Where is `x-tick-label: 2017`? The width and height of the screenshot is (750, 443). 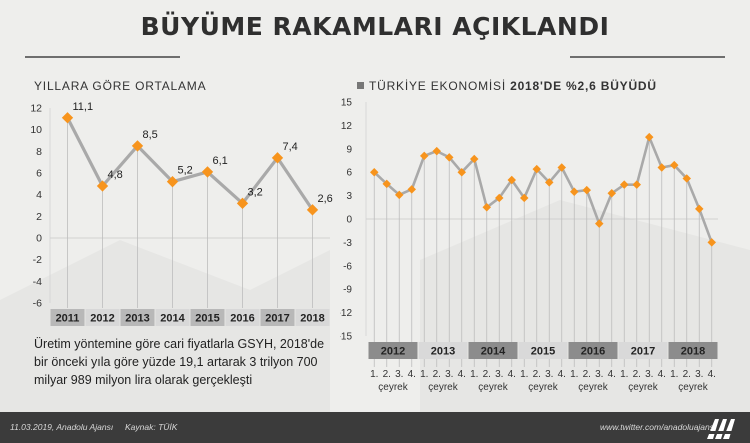
x-tick-label: 2017 is located at coordinates (277, 319).